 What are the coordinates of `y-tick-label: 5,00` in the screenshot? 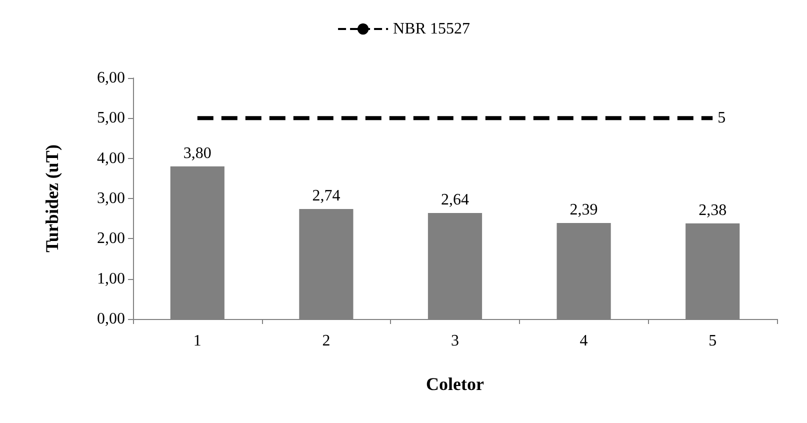 It's located at (111, 118).